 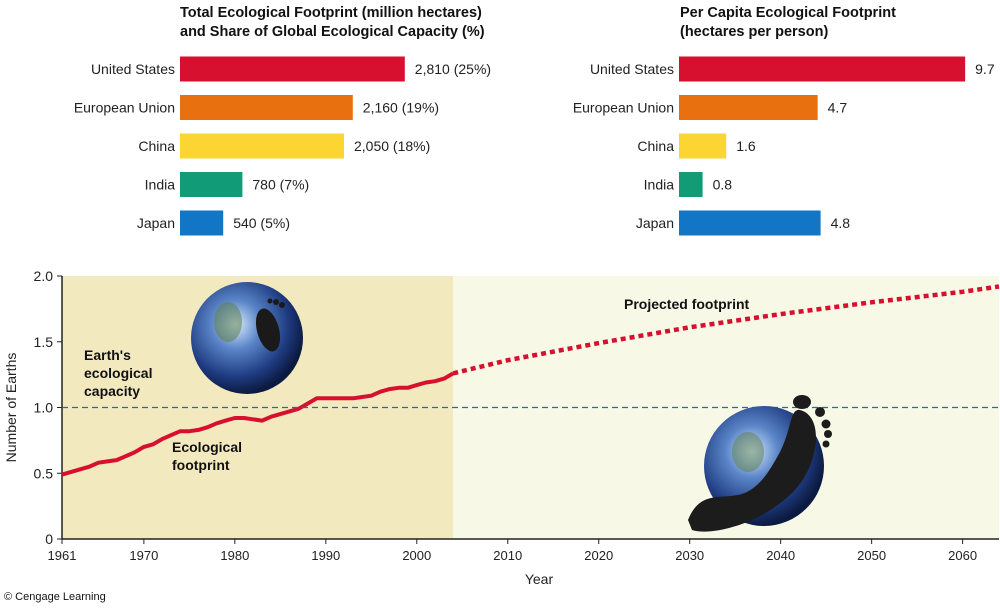 I want to click on x-tick-label: 2020, so click(x=598, y=555).